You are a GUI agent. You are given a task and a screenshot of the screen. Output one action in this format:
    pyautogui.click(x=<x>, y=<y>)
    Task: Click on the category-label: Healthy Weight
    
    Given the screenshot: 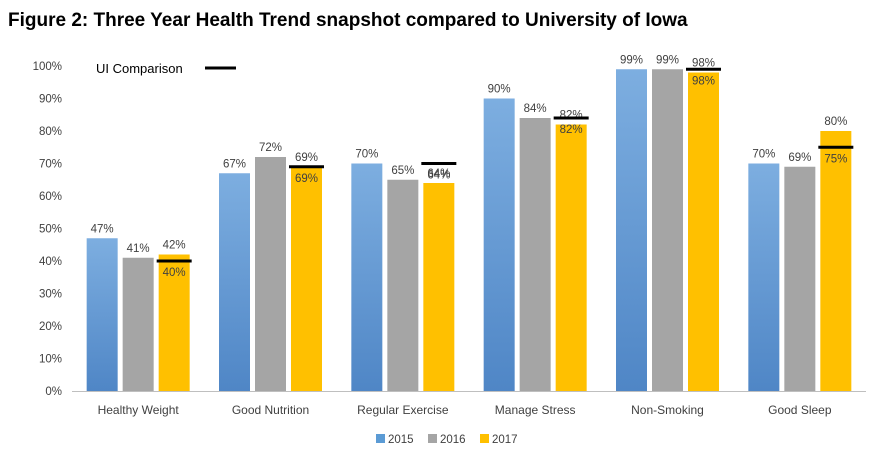 What is the action you would take?
    pyautogui.click(x=139, y=410)
    